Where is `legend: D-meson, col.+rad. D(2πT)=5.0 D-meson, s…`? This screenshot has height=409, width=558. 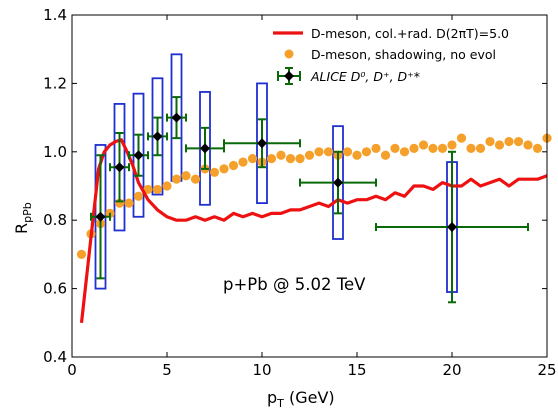 legend: D-meson, col.+rad. D(2πT)=5.0 D-meson, s… is located at coordinates (391, 55).